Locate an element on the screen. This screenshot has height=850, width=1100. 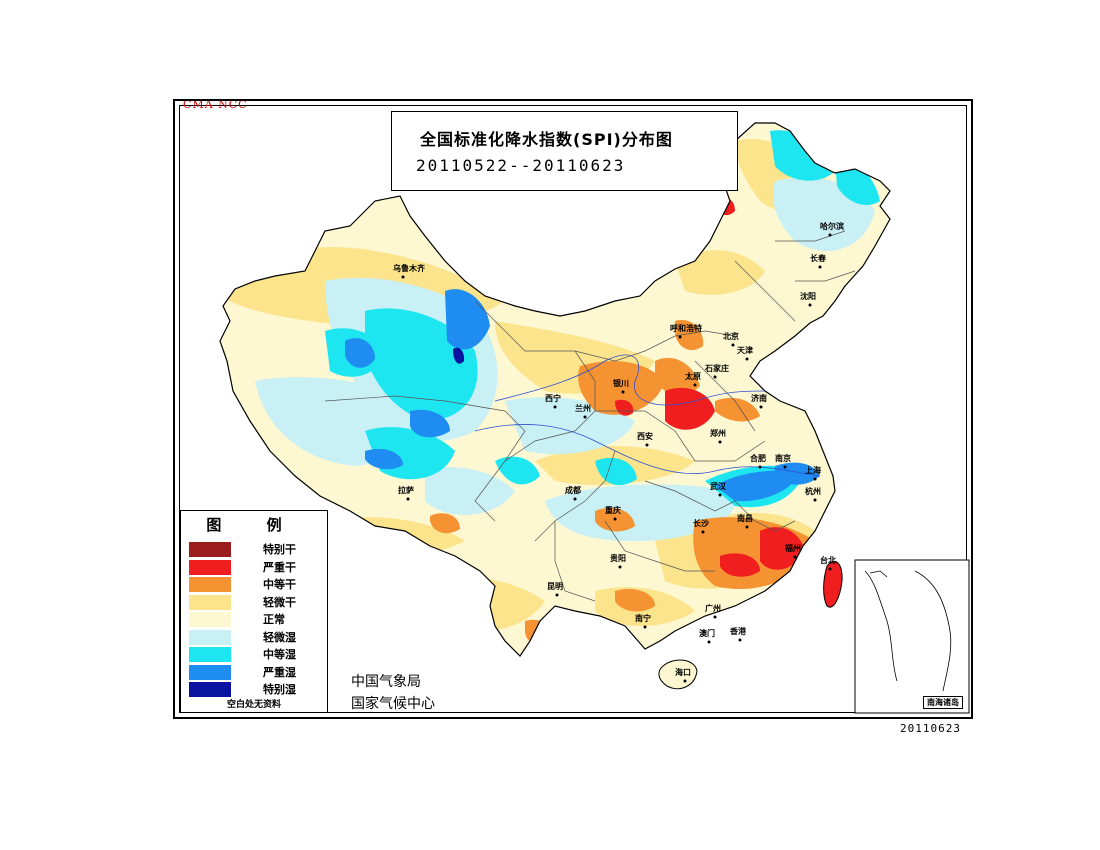
city-guiyang: 贵阳 is located at coordinates (618, 561).